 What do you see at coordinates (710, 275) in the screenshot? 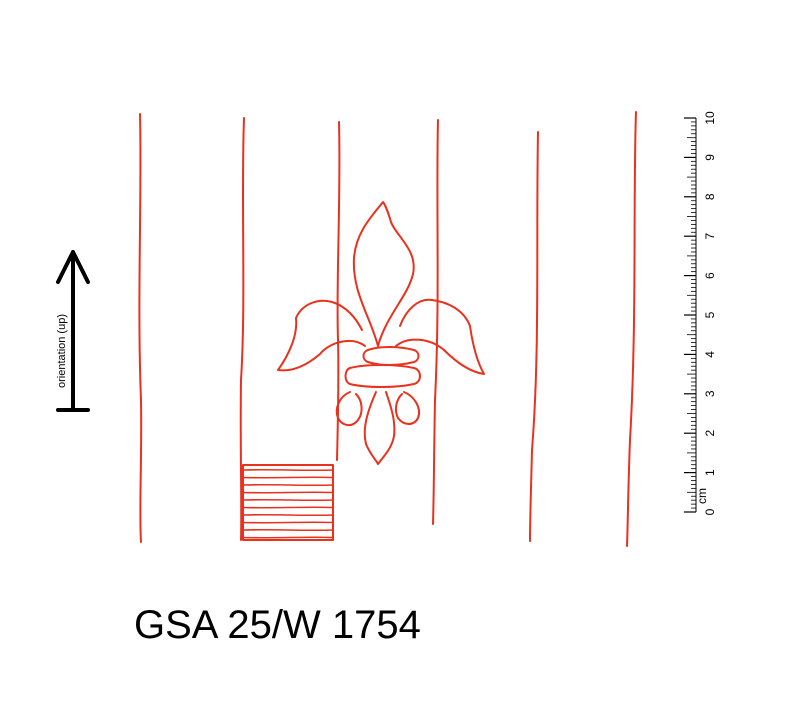
I see `scale-tick-label: 6` at bounding box center [710, 275].